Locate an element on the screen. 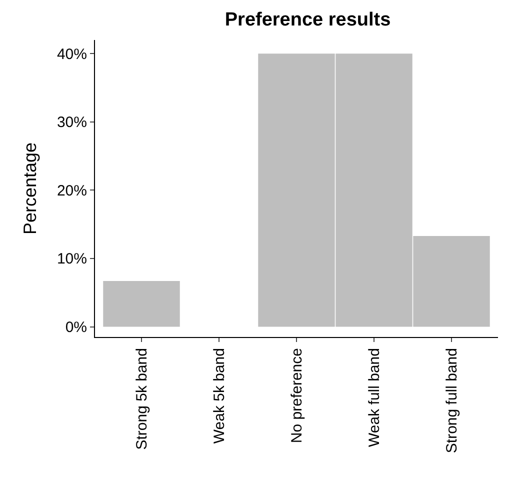 The width and height of the screenshot is (513, 487). y-tick-label: 10% is located at coordinates (71, 259).